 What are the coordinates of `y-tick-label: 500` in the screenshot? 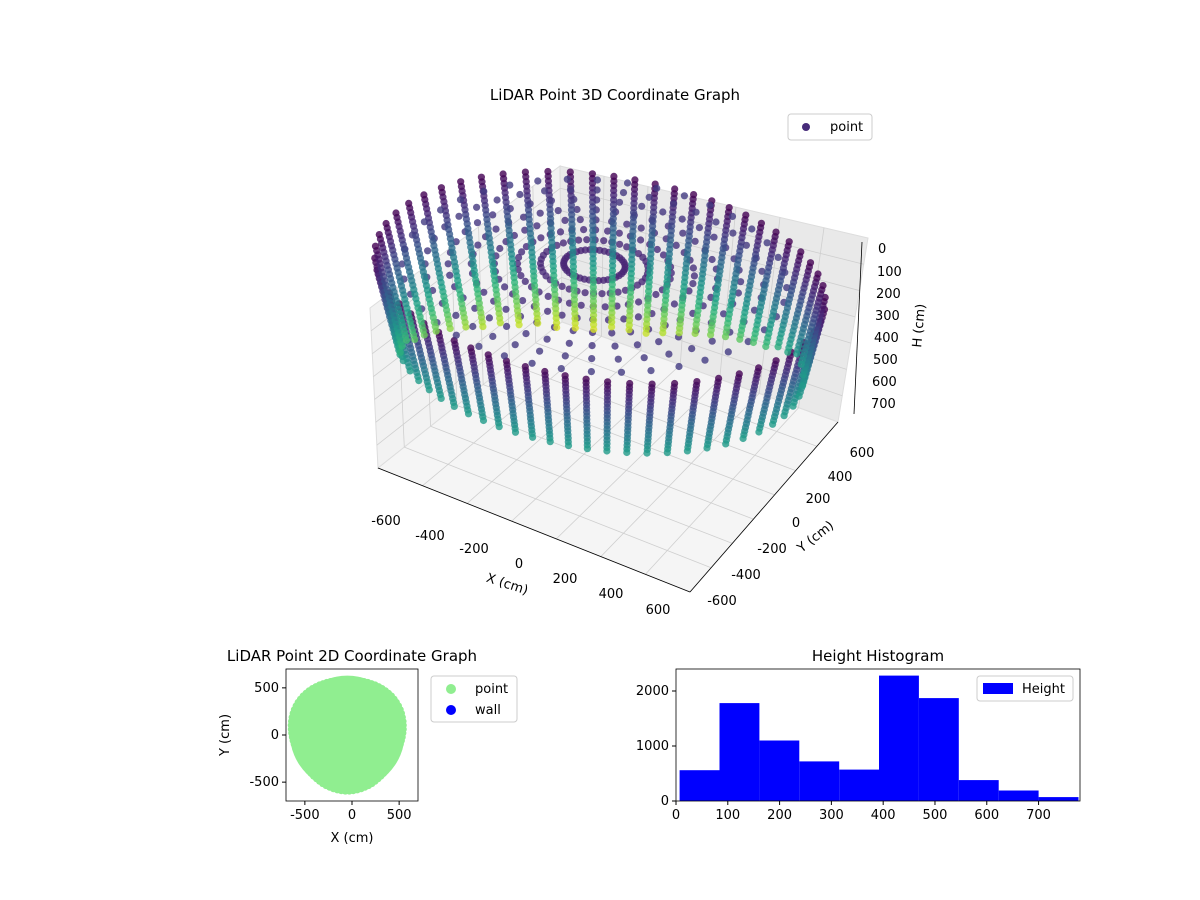 It's located at (266, 688).